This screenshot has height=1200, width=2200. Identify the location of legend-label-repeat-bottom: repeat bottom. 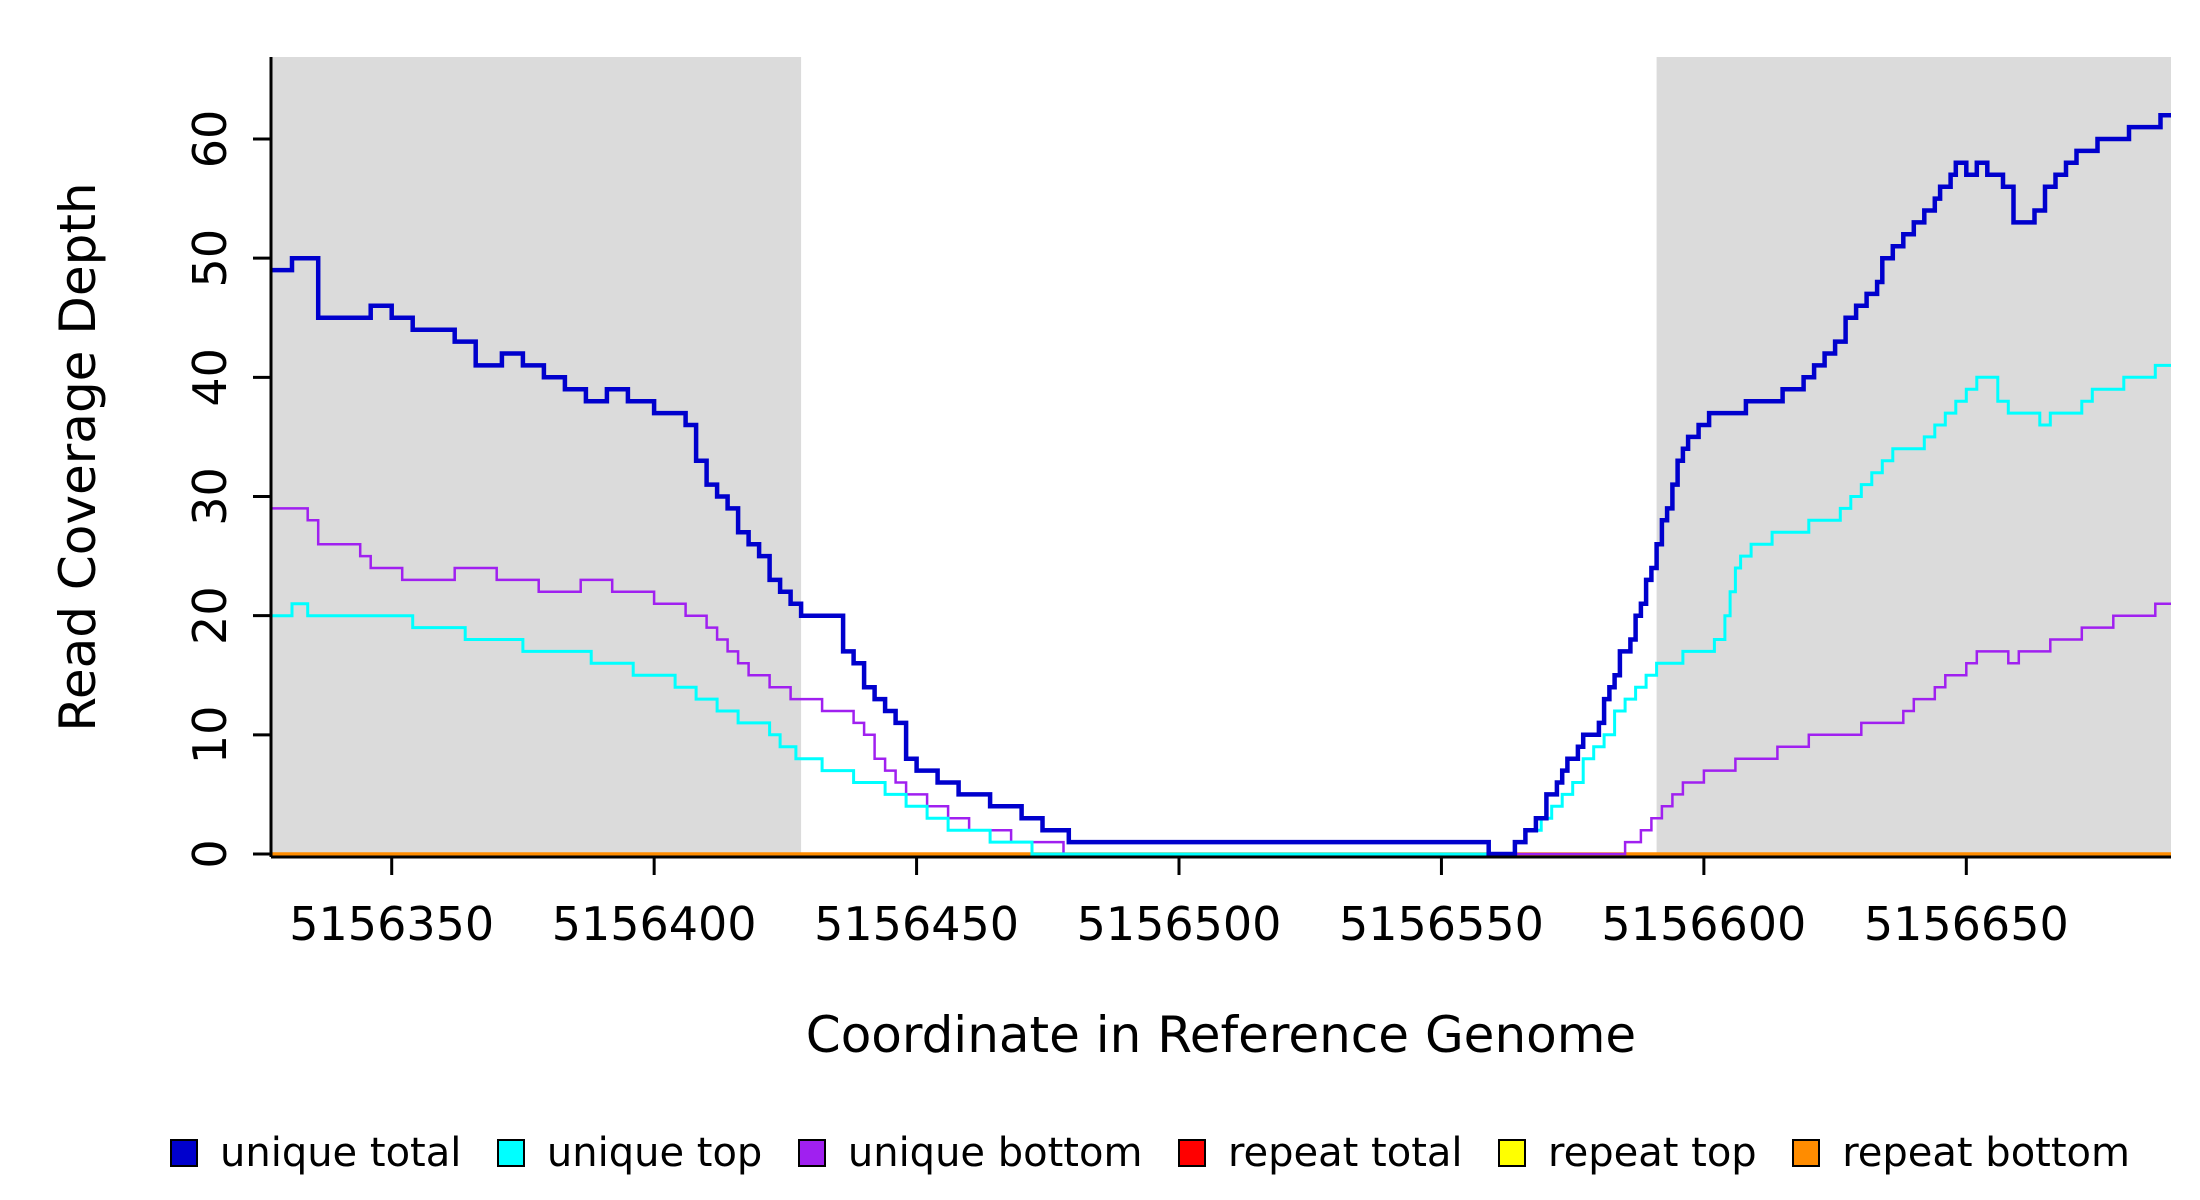
(1986, 1153).